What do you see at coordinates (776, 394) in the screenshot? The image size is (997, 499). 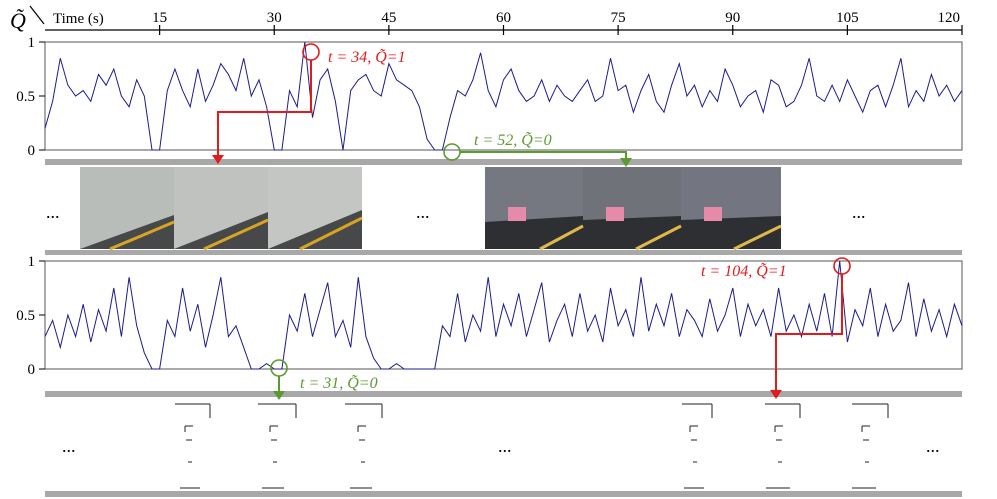 I see `arrowhead-t104` at bounding box center [776, 394].